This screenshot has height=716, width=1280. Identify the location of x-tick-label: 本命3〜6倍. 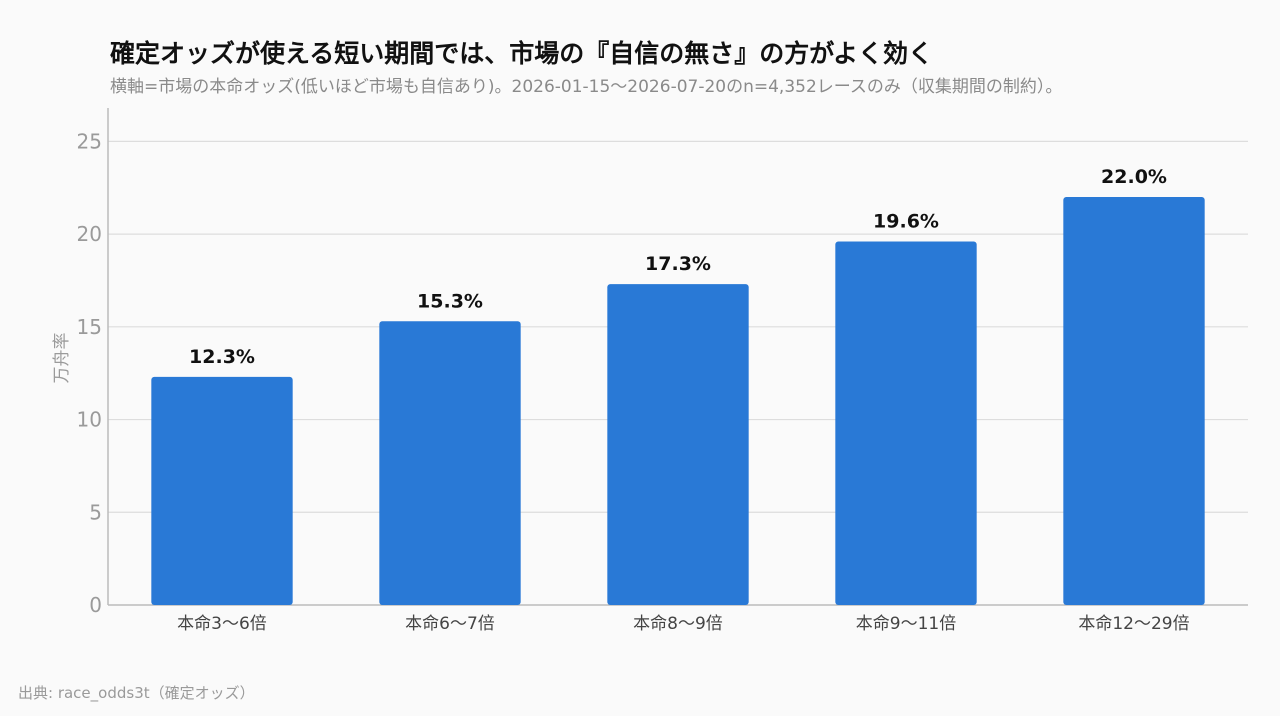
(222, 624).